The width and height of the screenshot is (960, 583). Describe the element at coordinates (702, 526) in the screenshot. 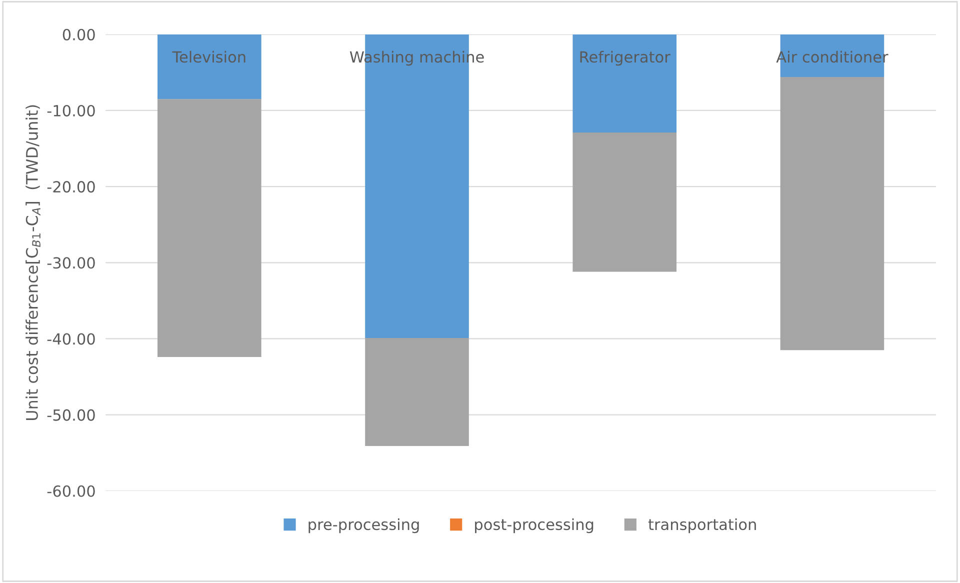

I see `legend-label: transportation` at that location.